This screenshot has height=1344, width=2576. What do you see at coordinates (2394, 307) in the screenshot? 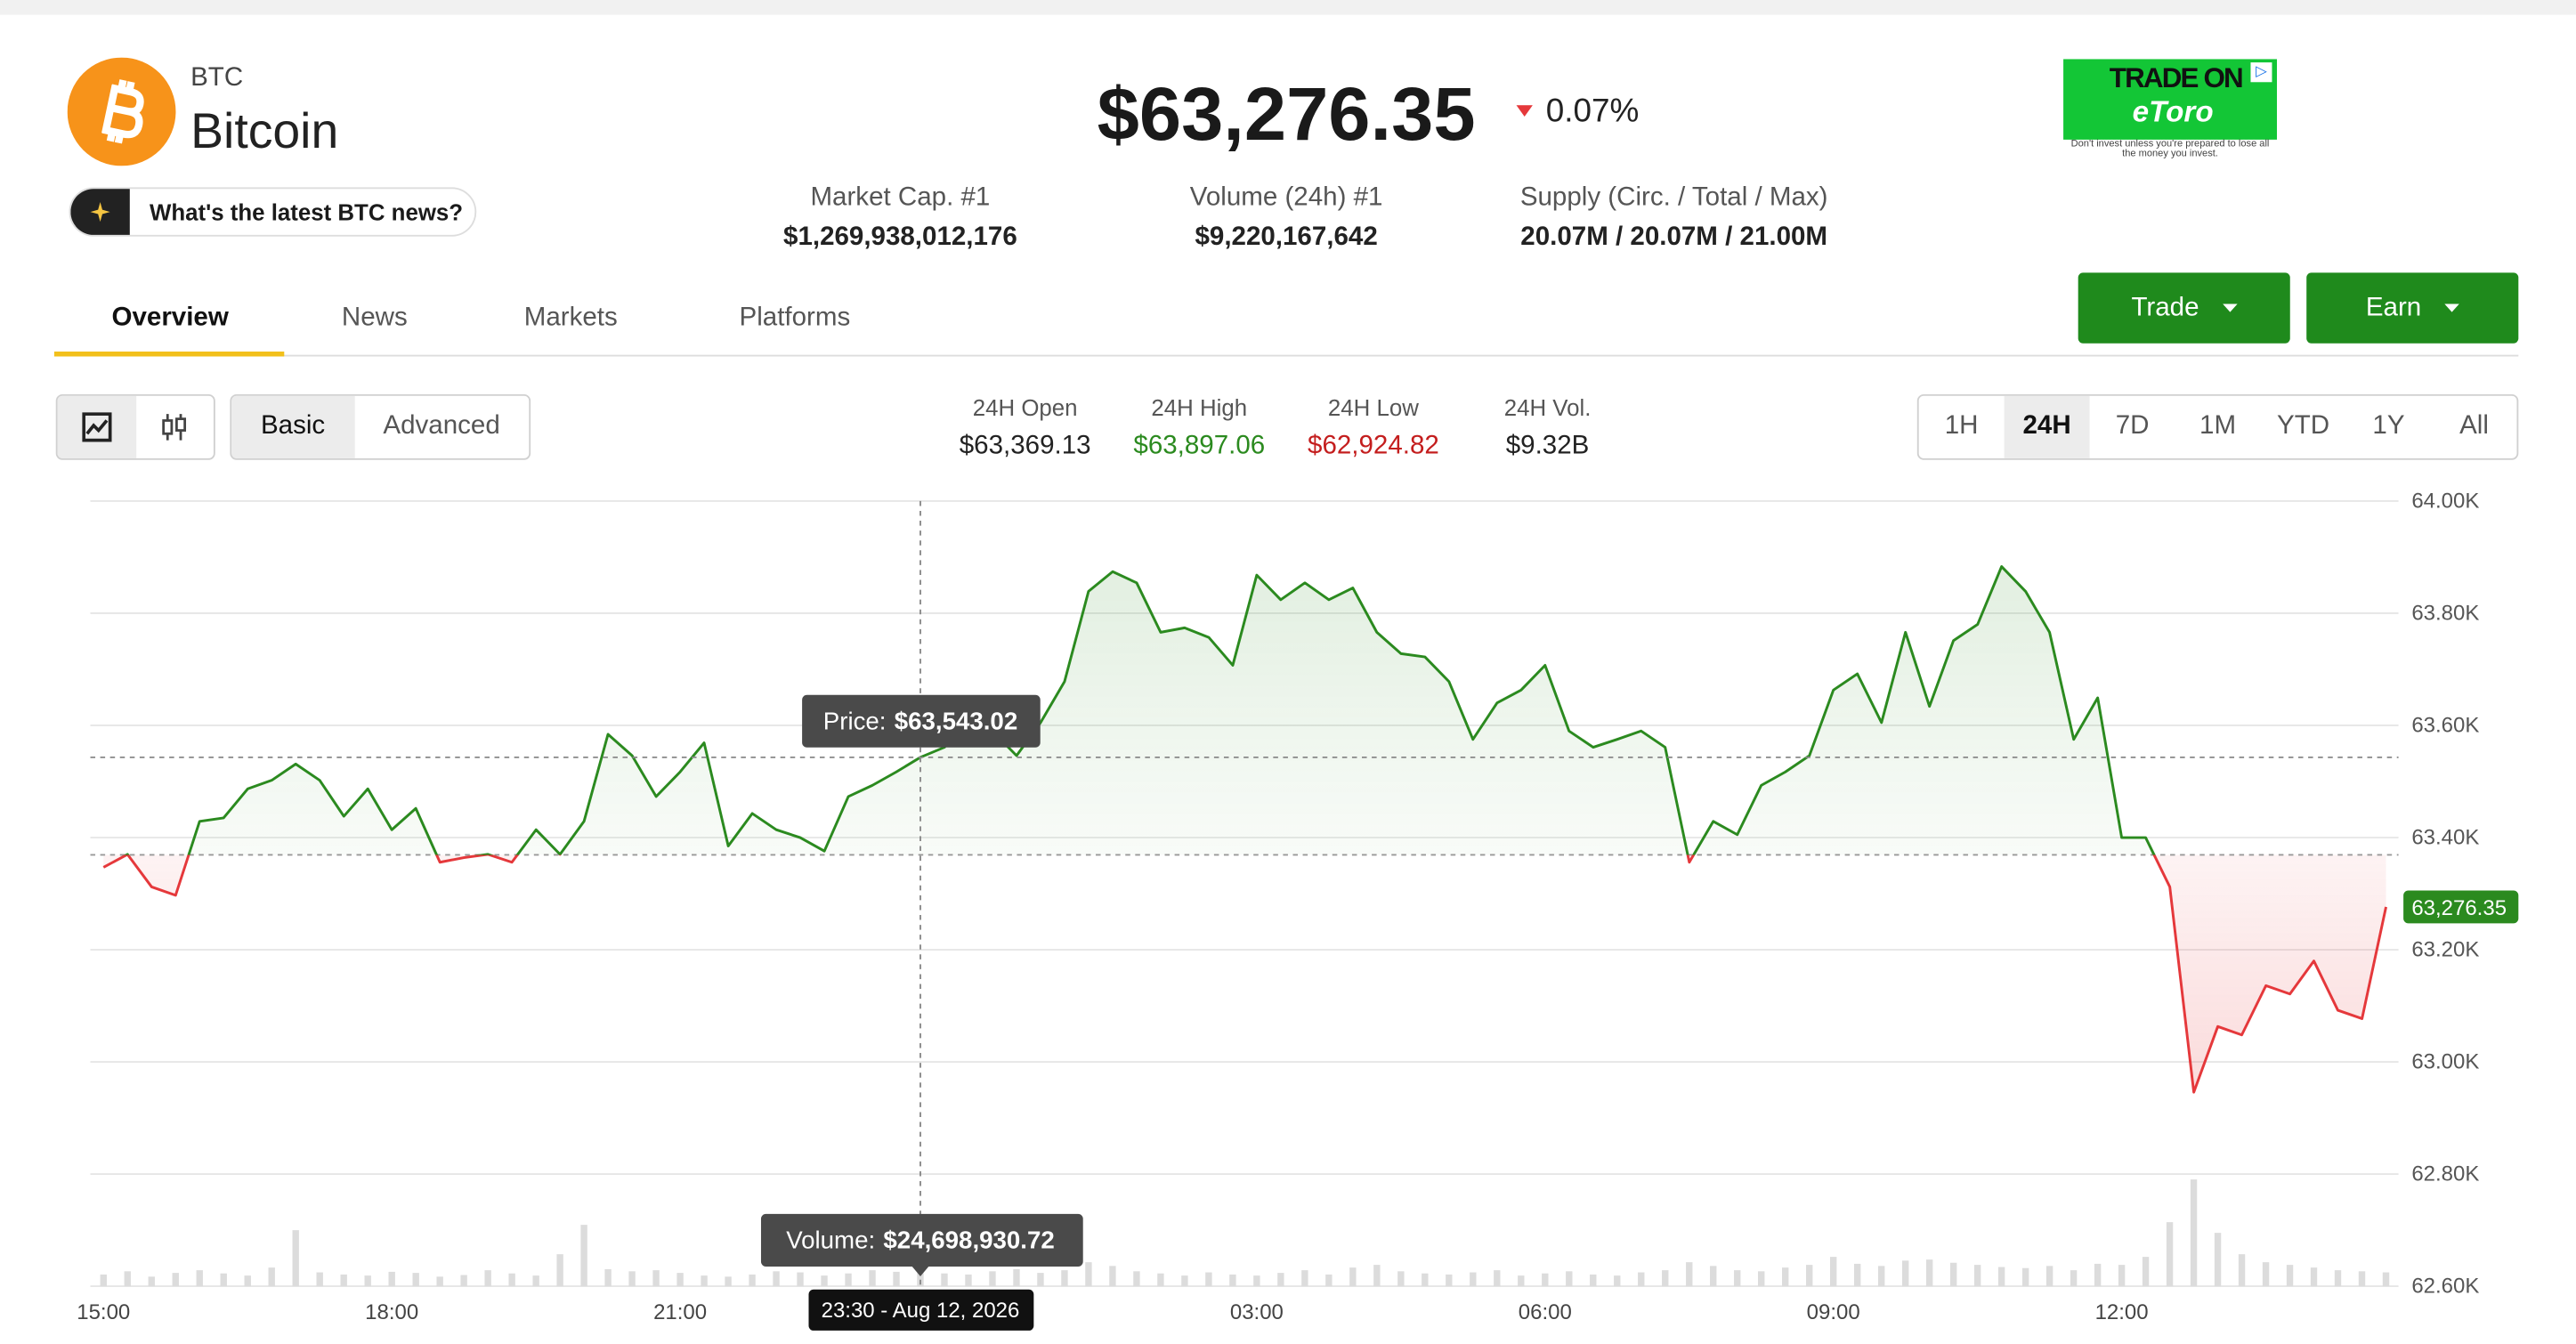
I see `button-label: Earn` at bounding box center [2394, 307].